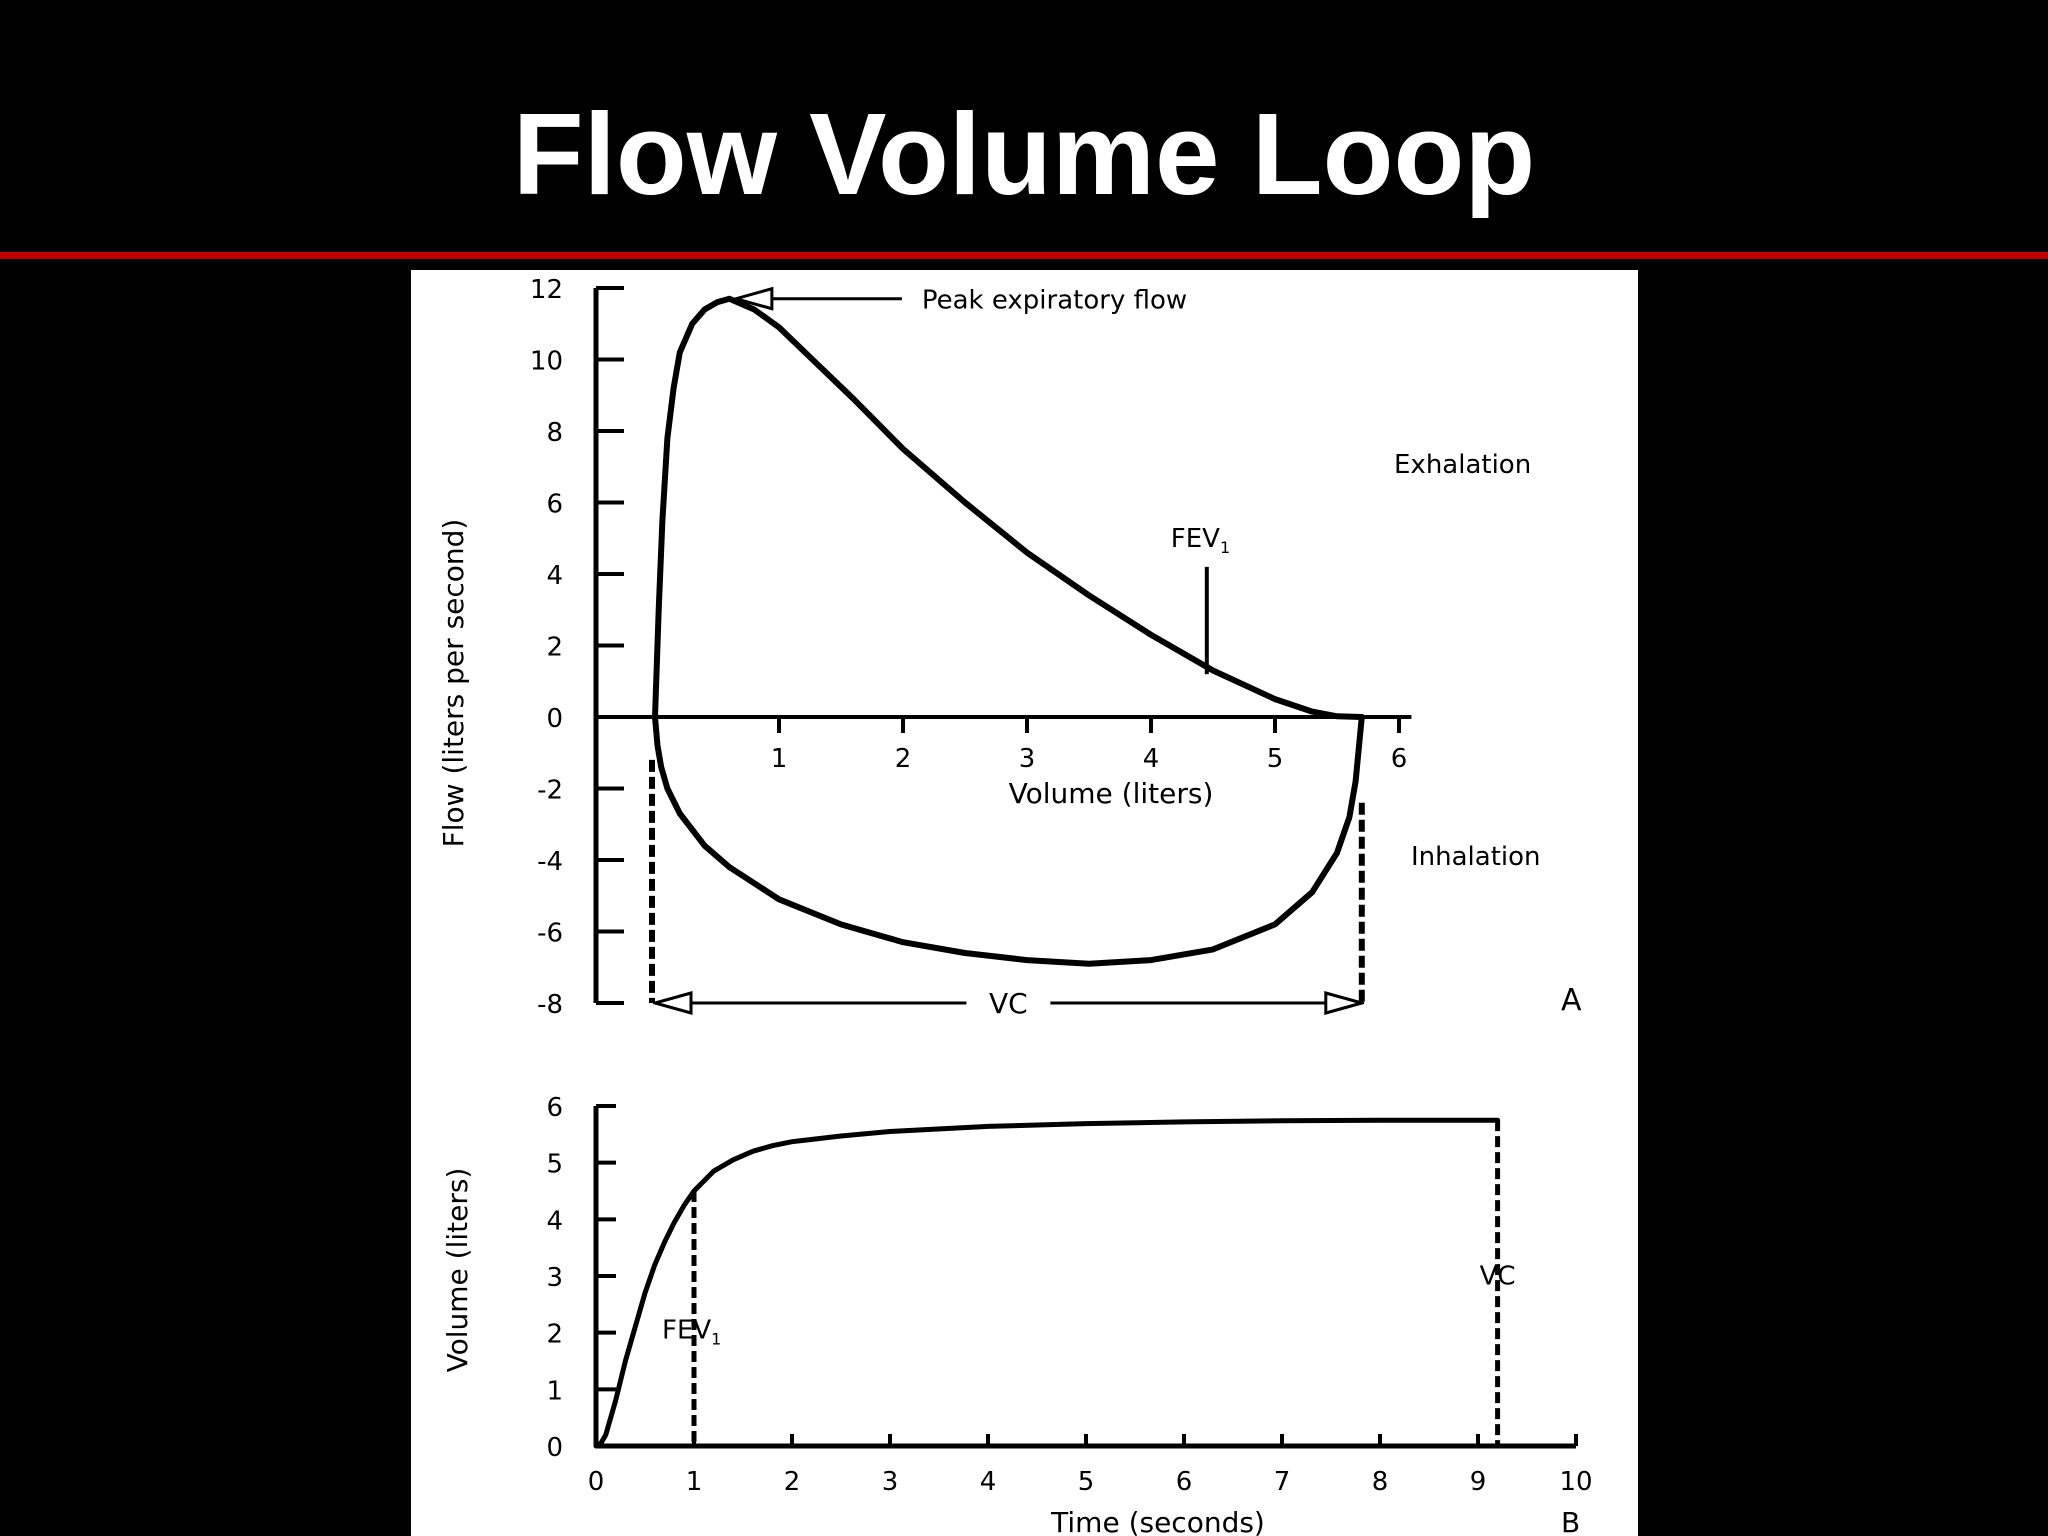 The image size is (2048, 1536). I want to click on y-tick-label: 3, so click(554, 1278).